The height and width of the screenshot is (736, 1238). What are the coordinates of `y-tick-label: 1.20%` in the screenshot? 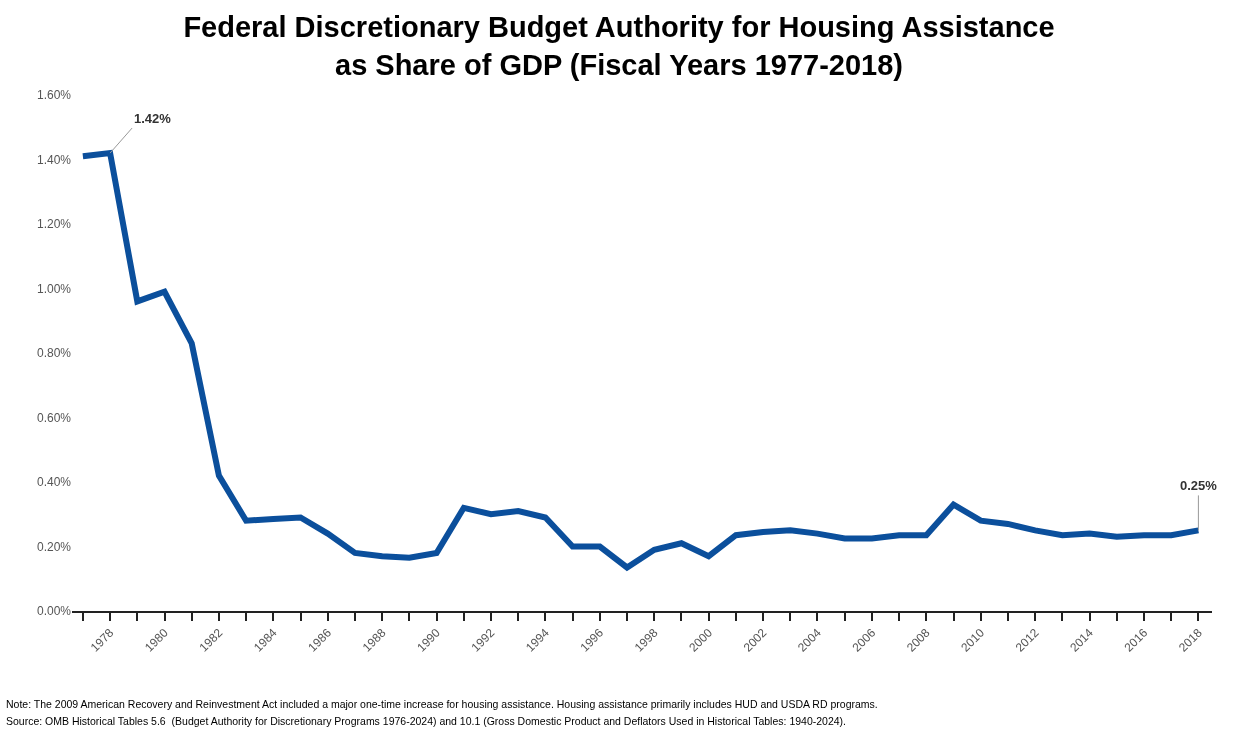 It's located at (54, 224).